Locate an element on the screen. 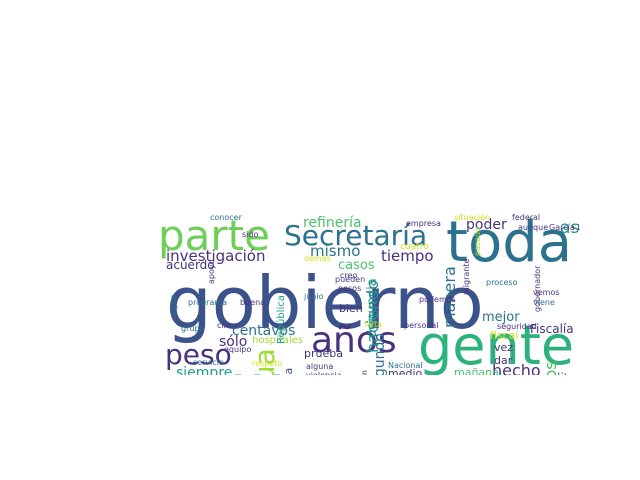  word-tiempo: tiempo is located at coordinates (407, 256).